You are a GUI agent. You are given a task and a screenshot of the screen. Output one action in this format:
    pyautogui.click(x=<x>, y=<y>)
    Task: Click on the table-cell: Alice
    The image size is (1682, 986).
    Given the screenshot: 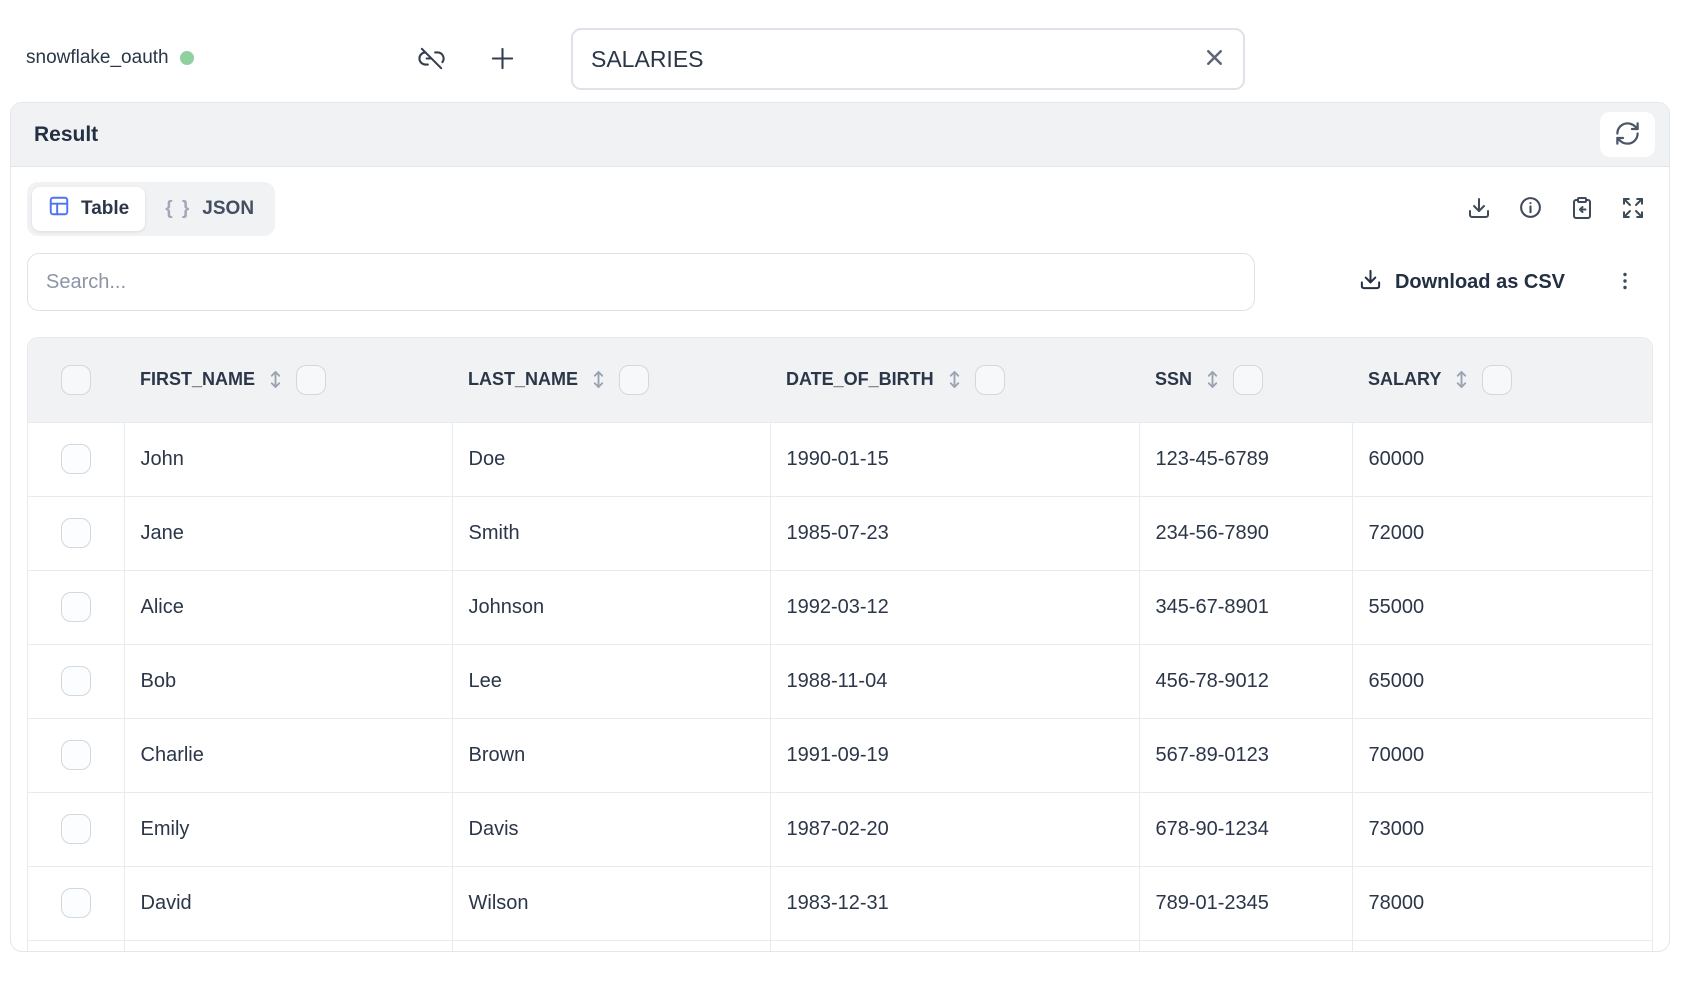 What is the action you would take?
    pyautogui.click(x=287, y=606)
    